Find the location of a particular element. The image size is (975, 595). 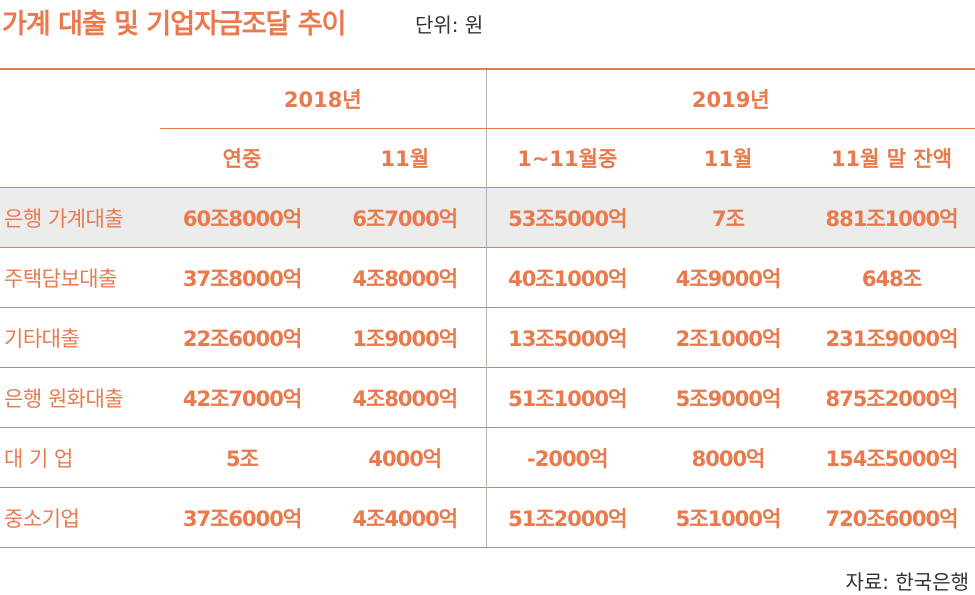

corner-cell-lower is located at coordinates (80, 158).